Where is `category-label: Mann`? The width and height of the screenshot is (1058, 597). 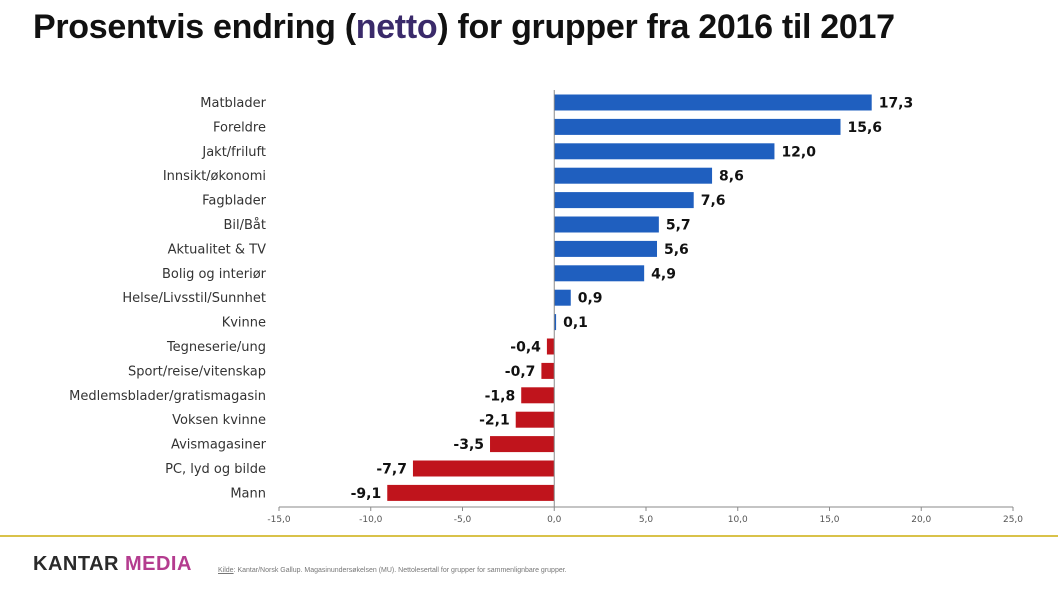 category-label: Mann is located at coordinates (248, 493).